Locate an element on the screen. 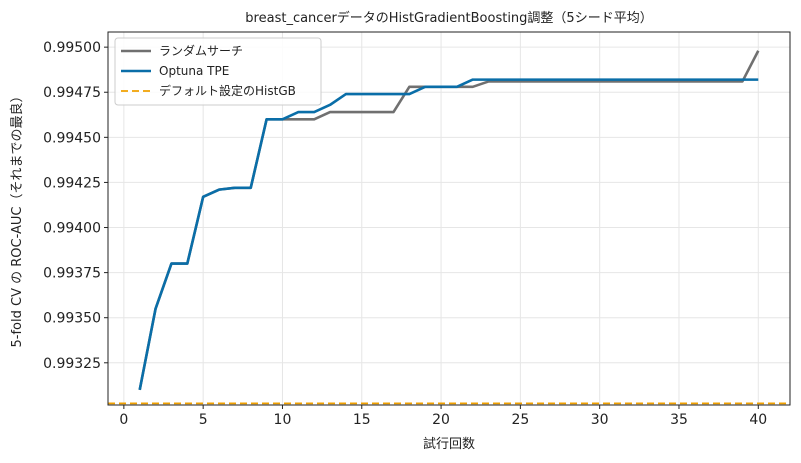  x-tick-label: 5 is located at coordinates (203, 420).